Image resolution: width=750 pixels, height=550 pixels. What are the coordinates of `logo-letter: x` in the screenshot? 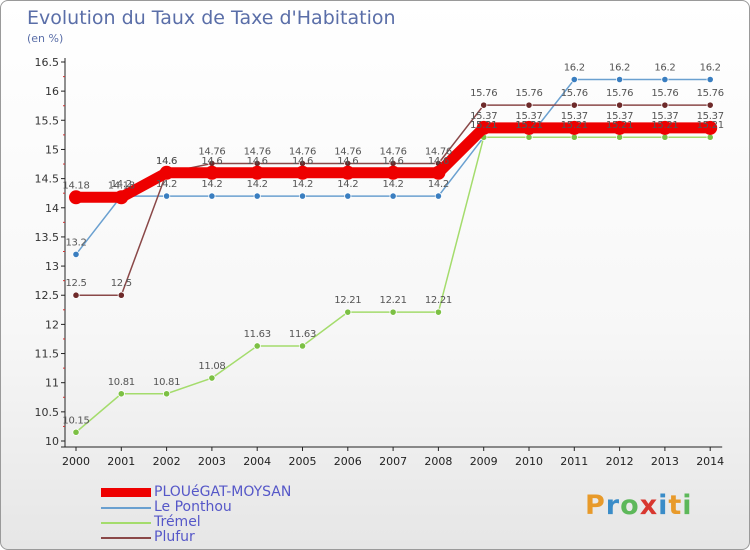 It's located at (649, 505).